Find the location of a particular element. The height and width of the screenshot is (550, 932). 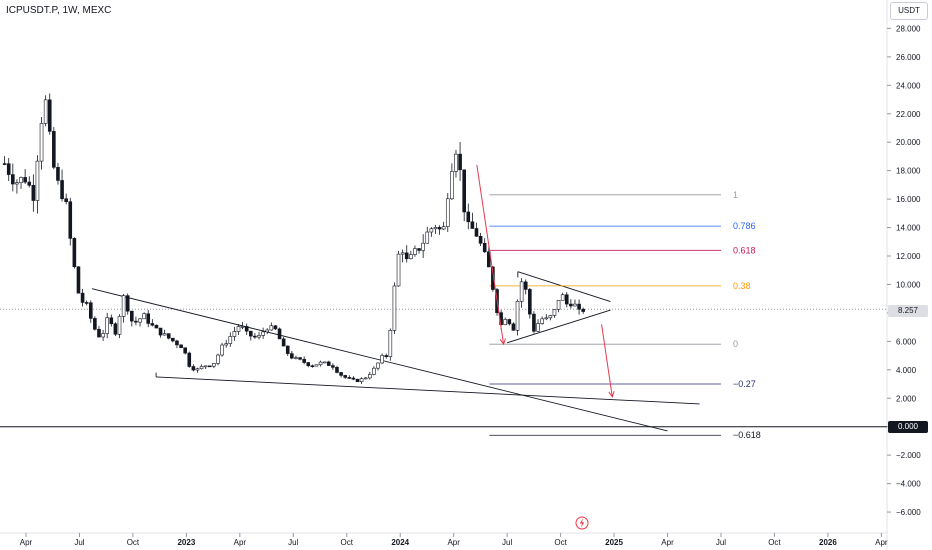

y-tick-label: 16.000 is located at coordinates (908, 199).